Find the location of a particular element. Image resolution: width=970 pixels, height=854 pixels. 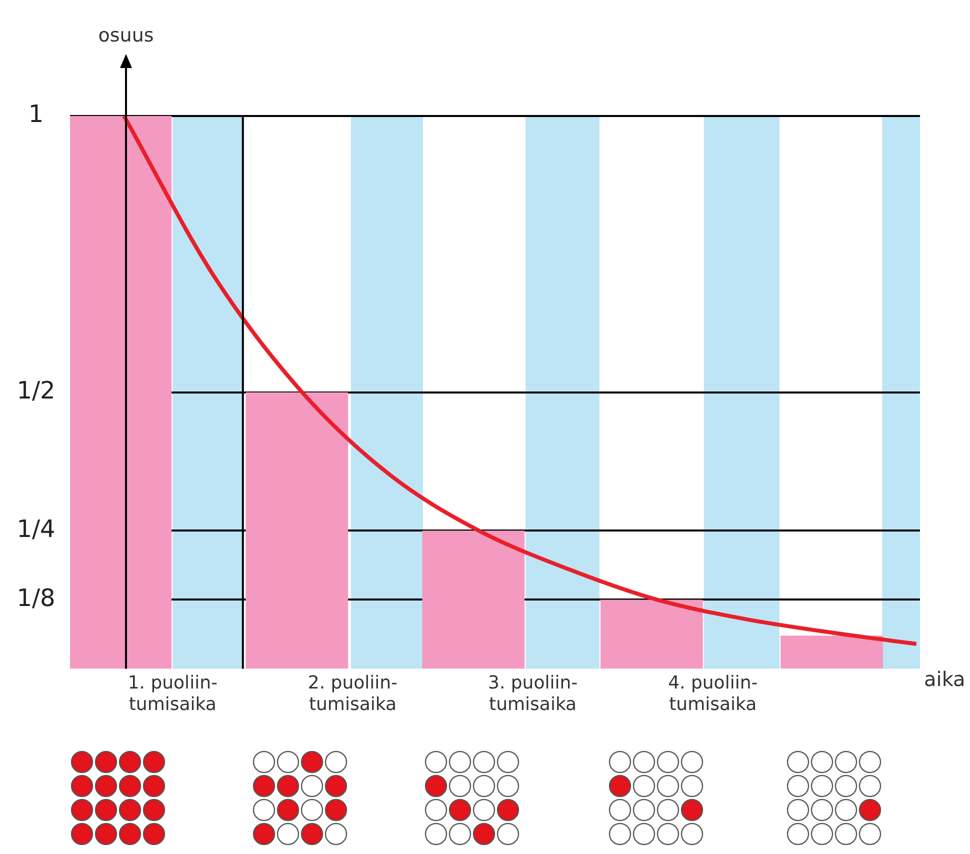

y-tick-label: 1/8 is located at coordinates (36, 598).